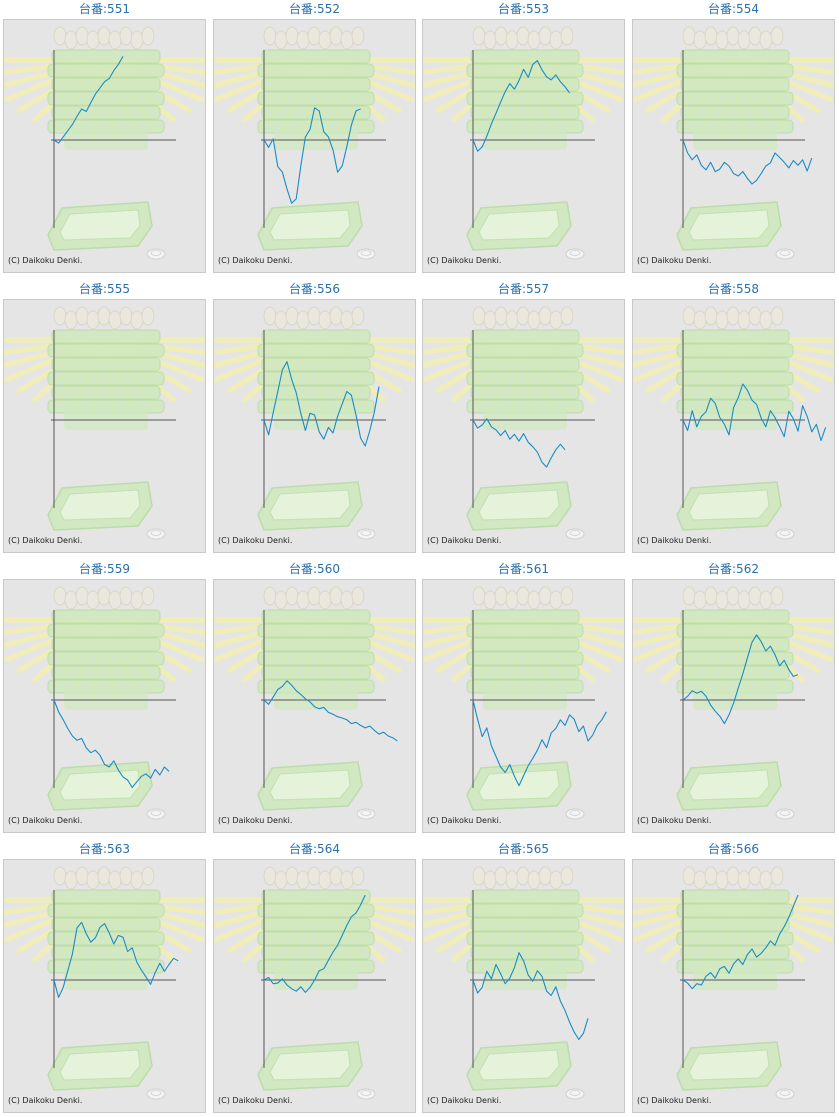 Image resolution: width=839 pixels, height=1117 pixels. I want to click on chart-cell: 台番:552 (C) Daikoku Denki., so click(314, 137).